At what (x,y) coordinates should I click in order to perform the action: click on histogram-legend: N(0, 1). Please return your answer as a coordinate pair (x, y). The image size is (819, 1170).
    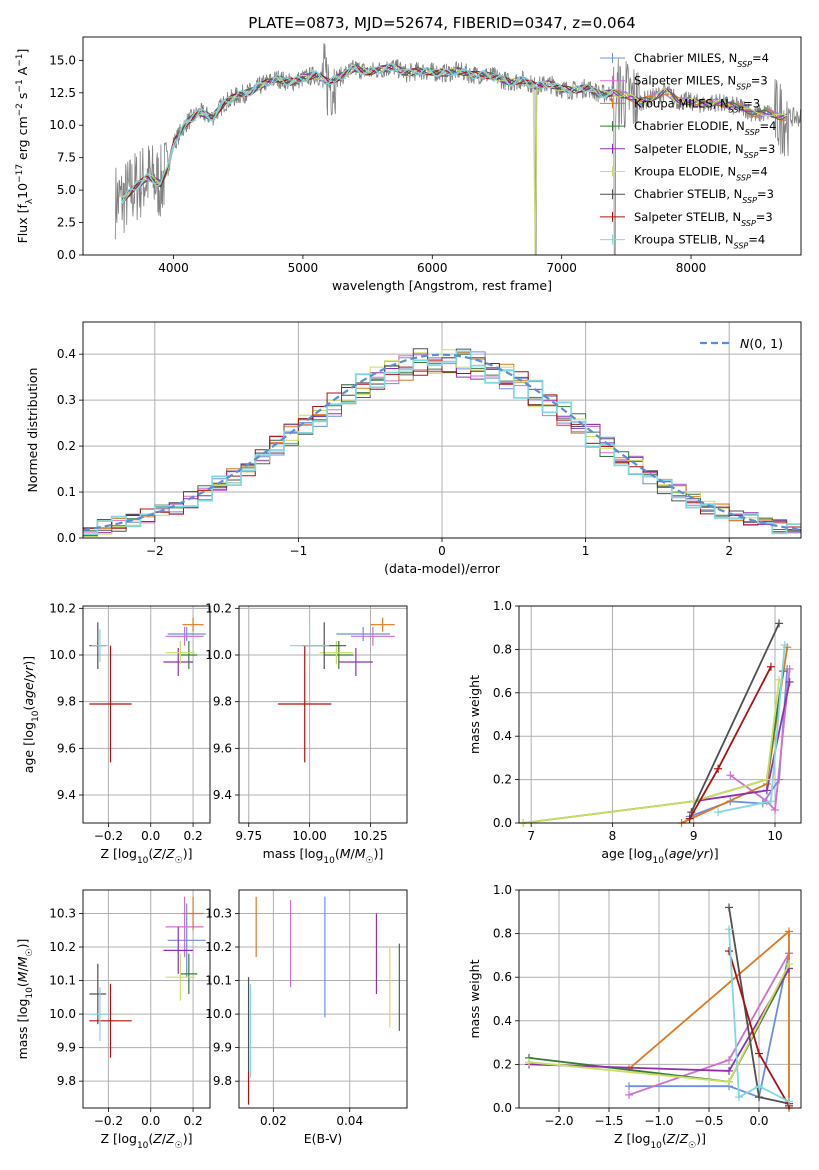
    Looking at the image, I should click on (741, 343).